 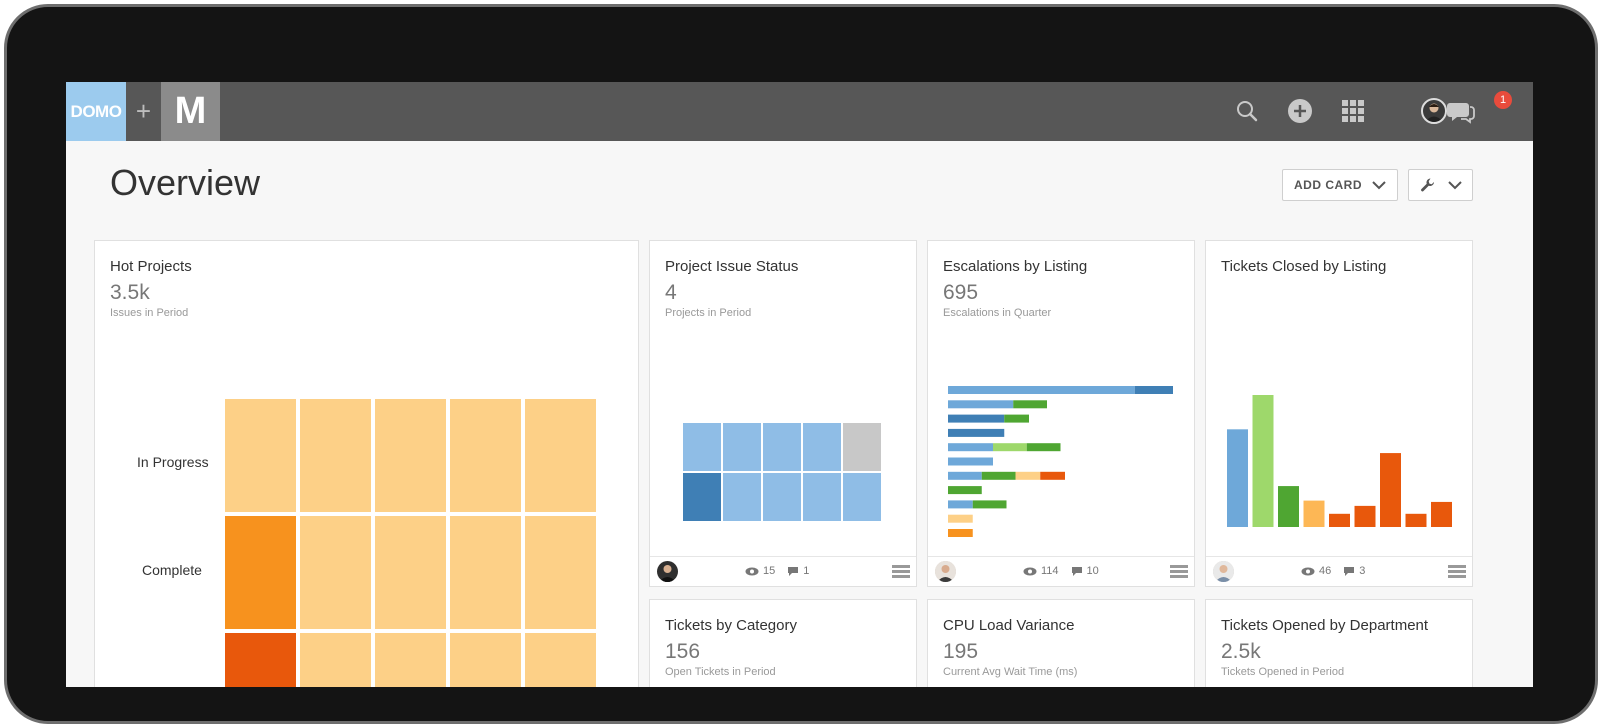 I want to click on card-value: 3.5k, so click(x=130, y=292).